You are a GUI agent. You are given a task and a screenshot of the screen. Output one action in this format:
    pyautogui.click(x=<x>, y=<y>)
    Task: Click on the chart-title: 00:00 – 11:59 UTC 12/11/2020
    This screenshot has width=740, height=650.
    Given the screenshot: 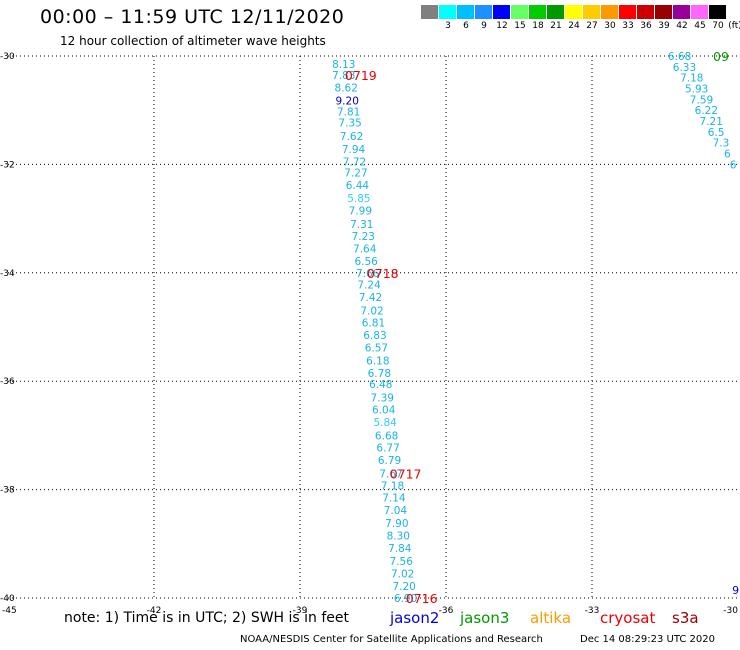 What is the action you would take?
    pyautogui.click(x=192, y=17)
    